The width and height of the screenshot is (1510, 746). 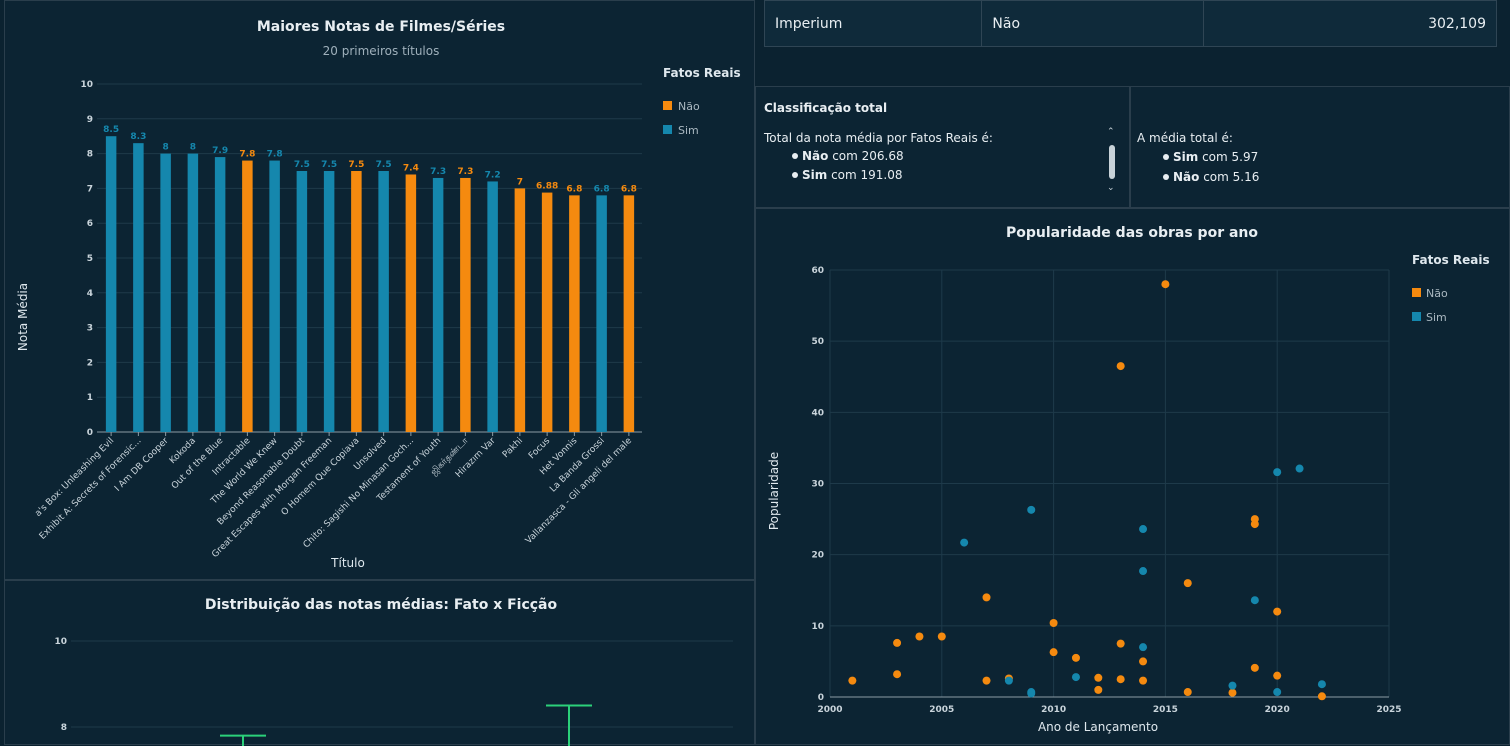 What do you see at coordinates (247, 155) in the screenshot?
I see `bar-data-label: 7.8` at bounding box center [247, 155].